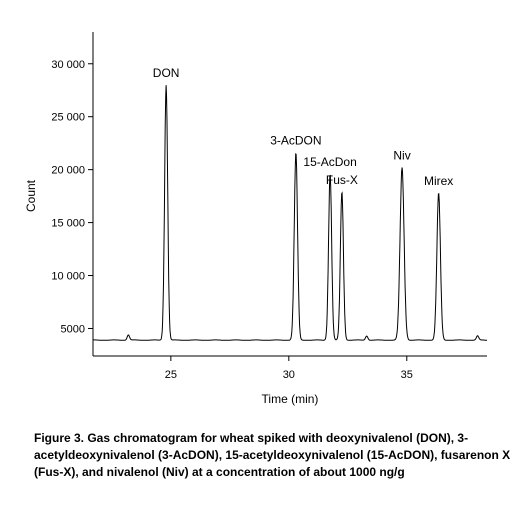 The width and height of the screenshot is (528, 510). I want to click on y-tick-label: 20 000, so click(68, 171).